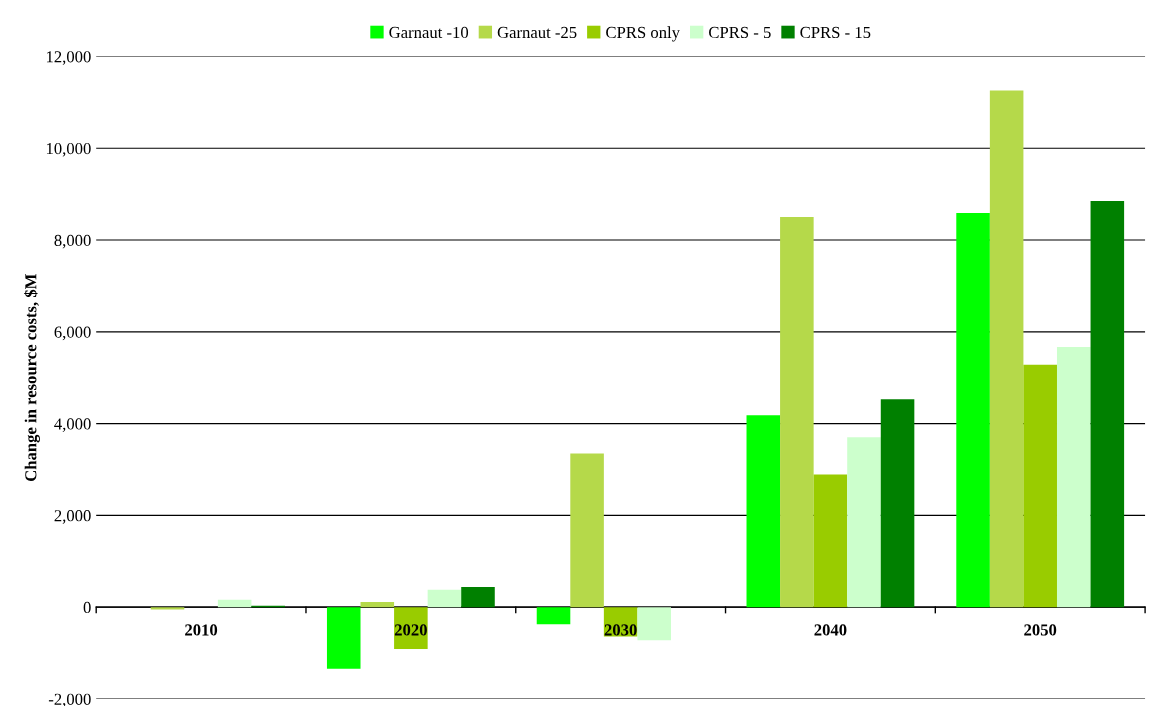  Describe the element at coordinates (740, 32) in the screenshot. I see `legend-label: CPRS - 5` at that location.